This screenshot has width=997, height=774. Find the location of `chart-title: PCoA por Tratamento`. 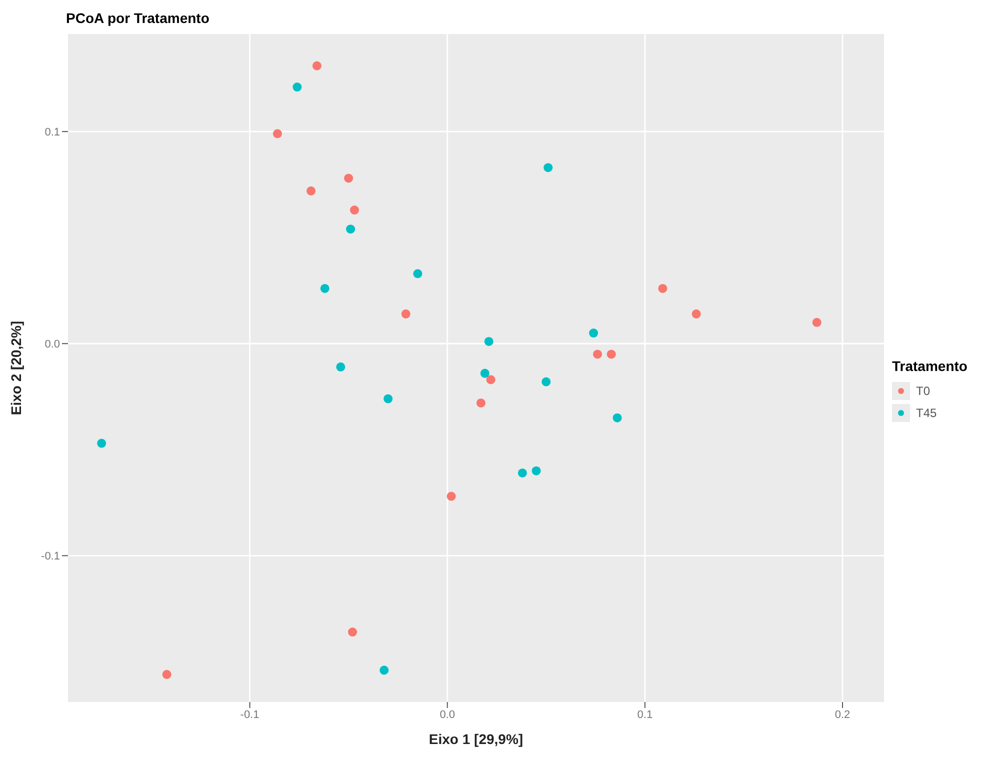

chart-title: PCoA por Tratamento is located at coordinates (138, 18).